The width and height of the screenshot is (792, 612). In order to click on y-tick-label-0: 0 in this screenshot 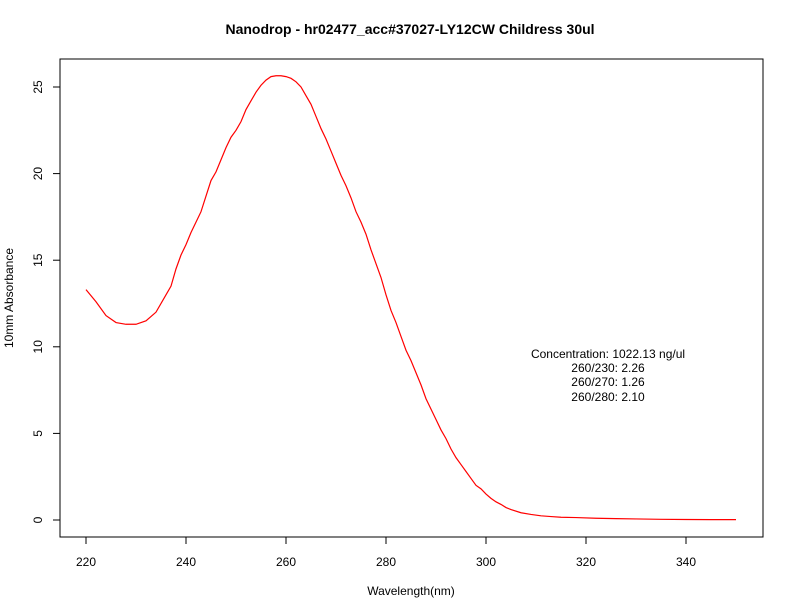, I will do `click(38, 519)`.